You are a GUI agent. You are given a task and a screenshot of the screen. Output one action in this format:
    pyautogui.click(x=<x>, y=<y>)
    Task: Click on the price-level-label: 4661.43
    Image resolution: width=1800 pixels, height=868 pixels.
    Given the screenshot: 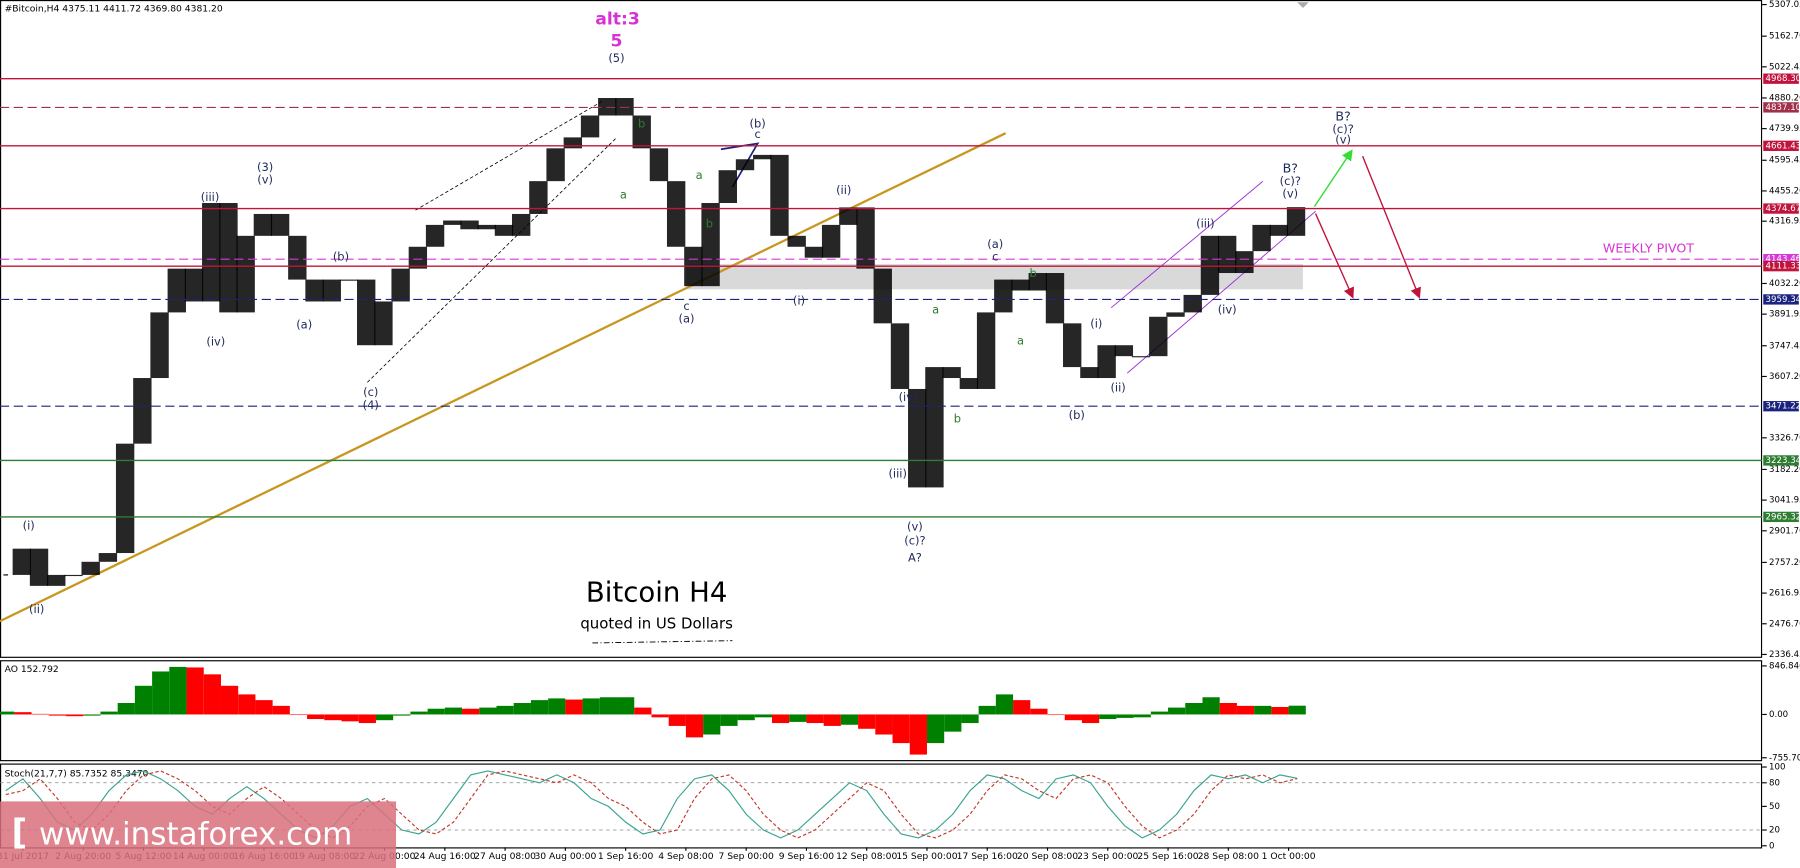 What is the action you would take?
    pyautogui.click(x=1783, y=146)
    